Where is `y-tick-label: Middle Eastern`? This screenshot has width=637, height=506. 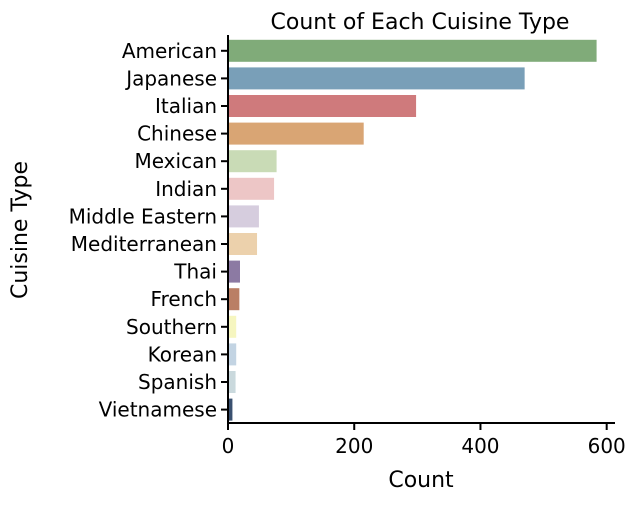 y-tick-label: Middle Eastern is located at coordinates (143, 216).